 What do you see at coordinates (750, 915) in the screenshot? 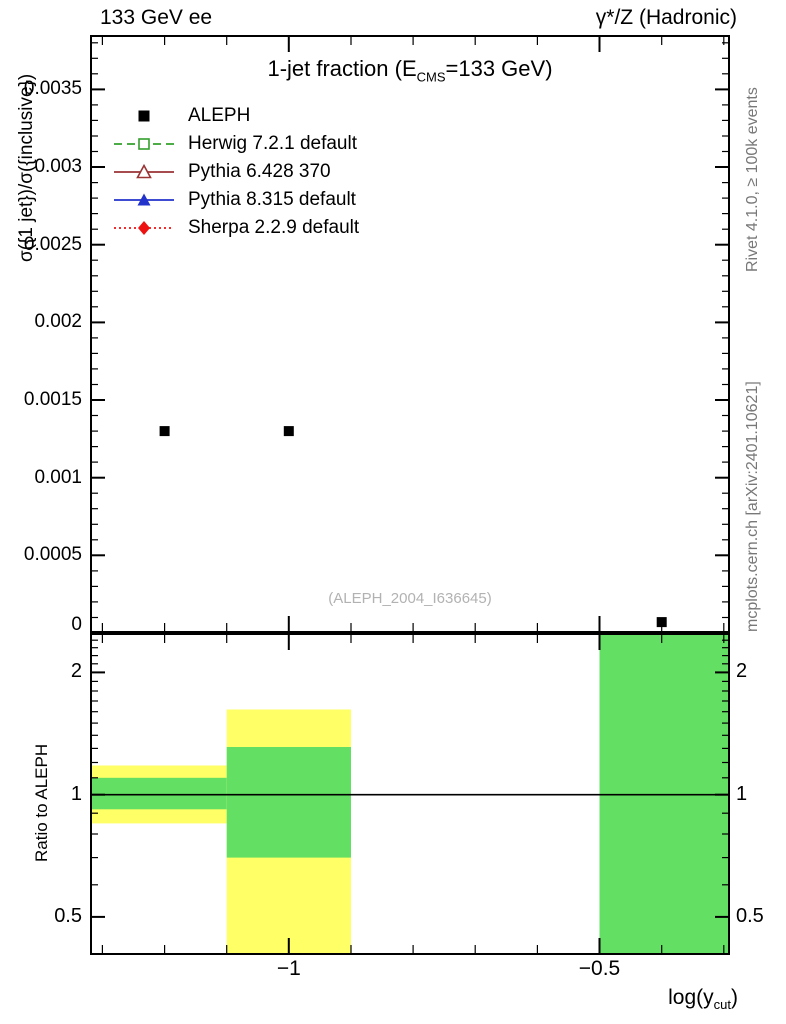
I see `y-tick-label-ratio-right: 0.5` at bounding box center [750, 915].